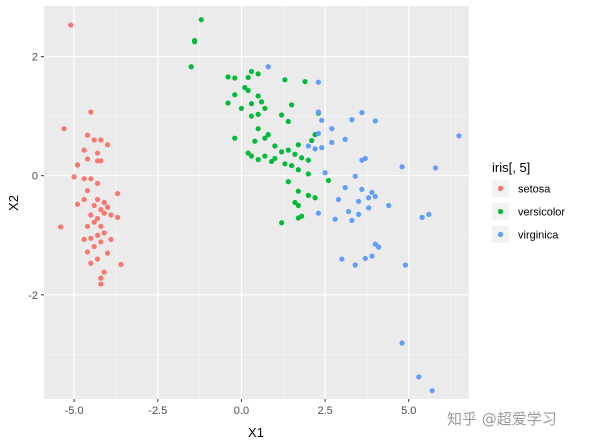 The width and height of the screenshot is (589, 444). I want to click on y-tick-label: 0, so click(35, 177).